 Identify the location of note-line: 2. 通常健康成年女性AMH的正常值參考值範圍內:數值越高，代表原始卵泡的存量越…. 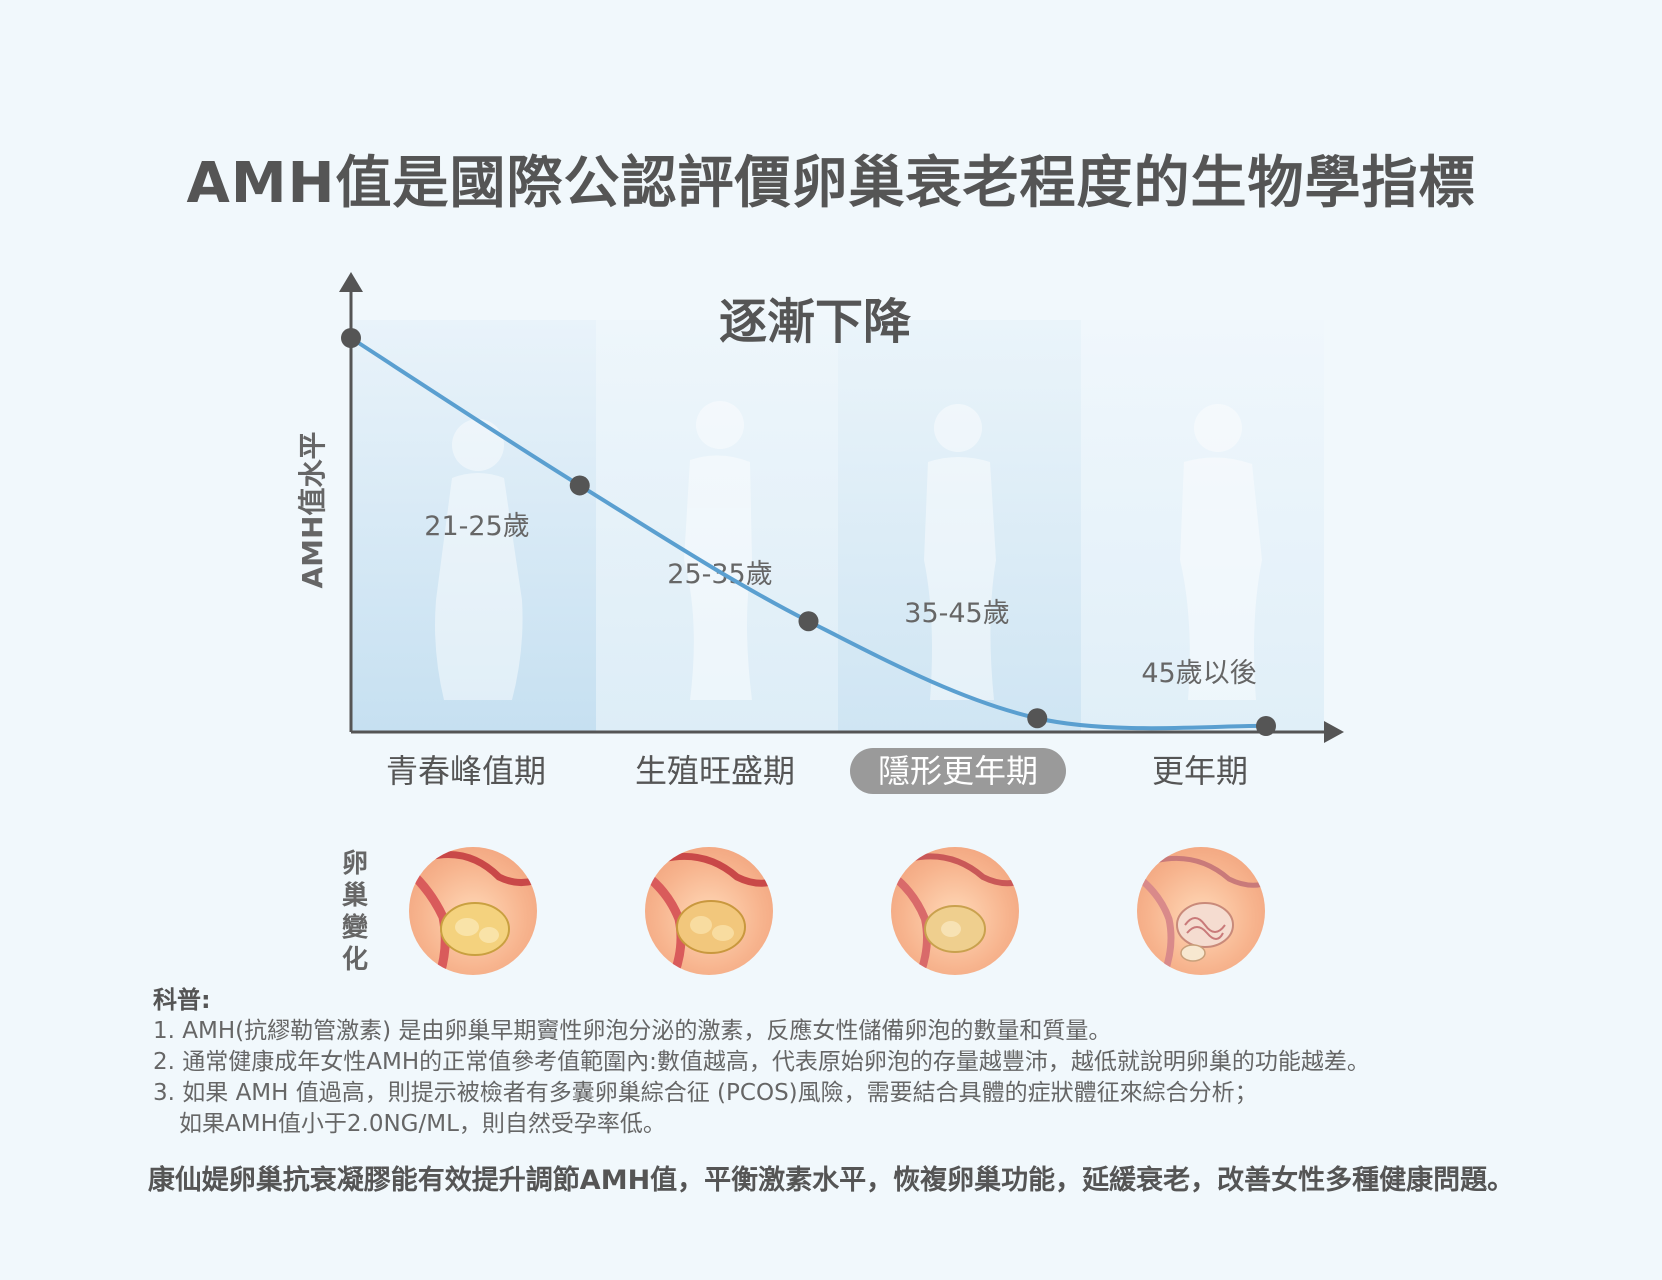
(761, 1062).